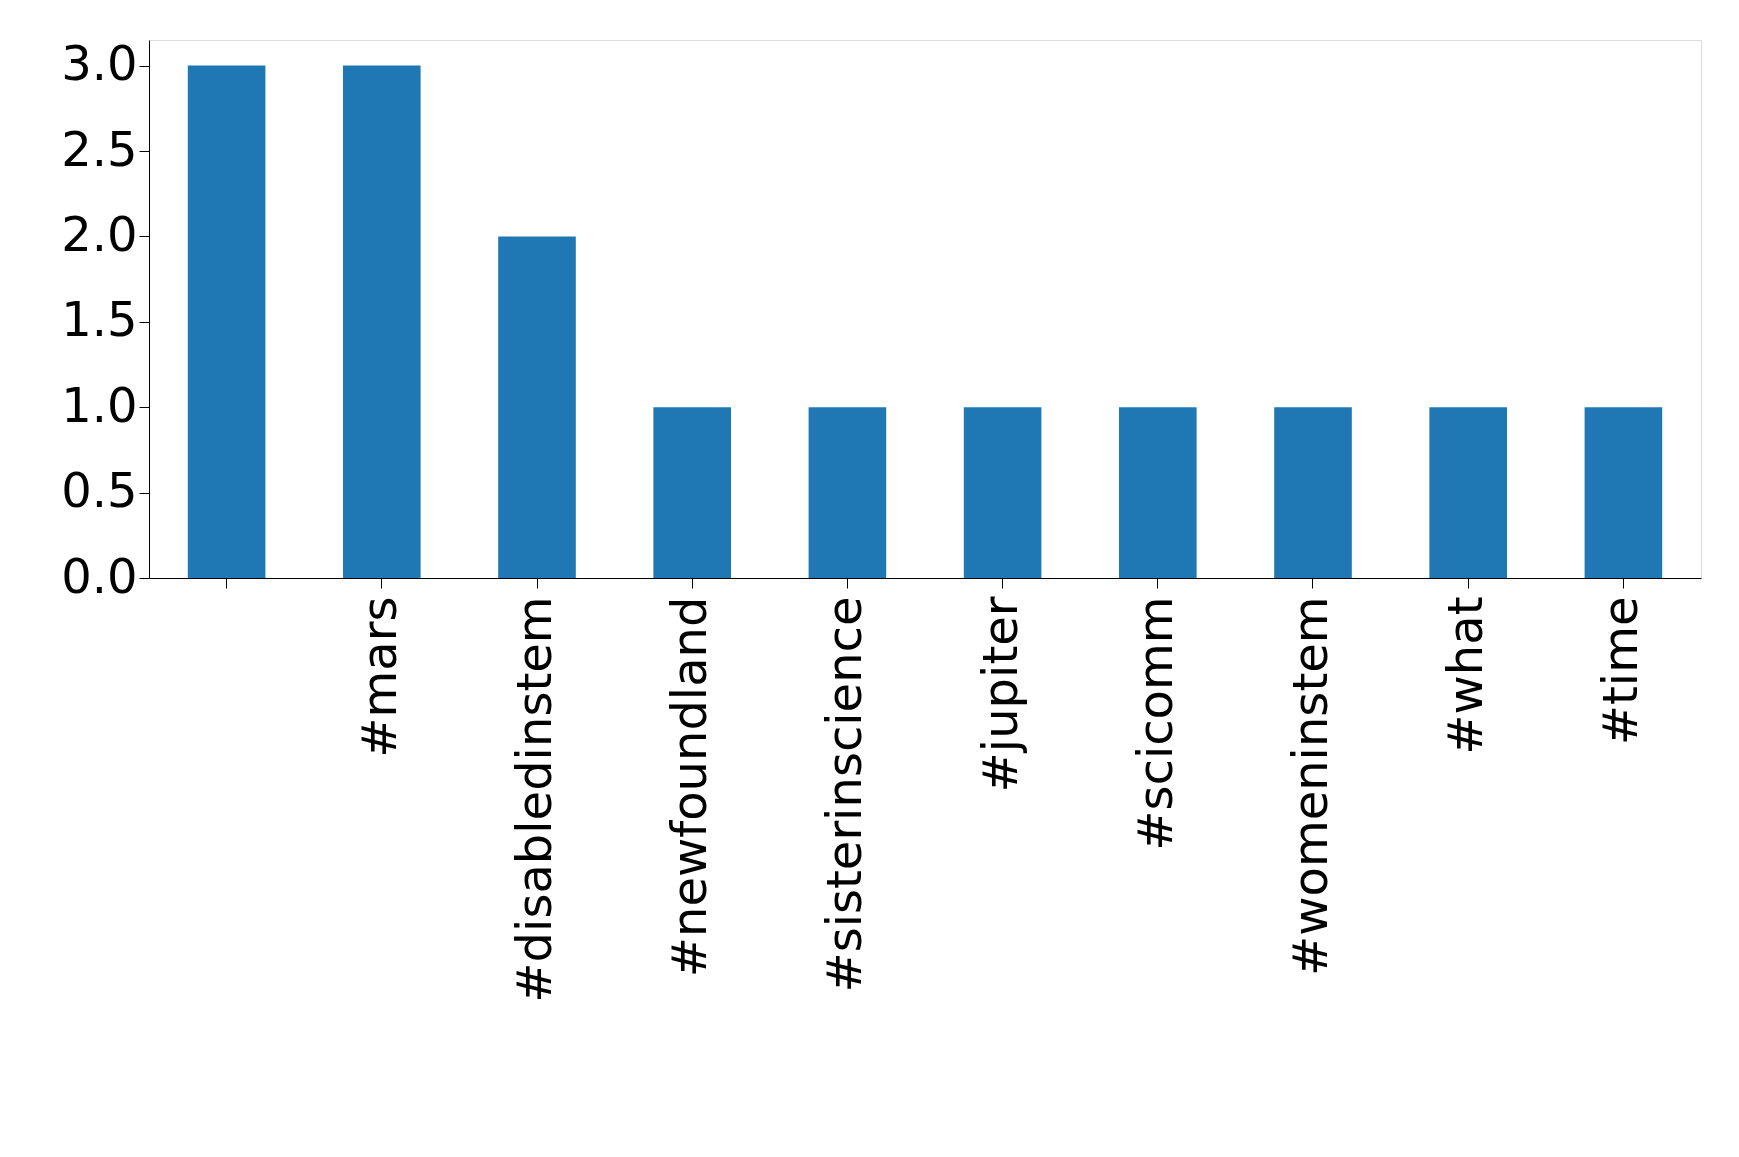 This screenshot has width=1739, height=1157. Describe the element at coordinates (1465, 675) in the screenshot. I see `x-tick-label: #what` at that location.